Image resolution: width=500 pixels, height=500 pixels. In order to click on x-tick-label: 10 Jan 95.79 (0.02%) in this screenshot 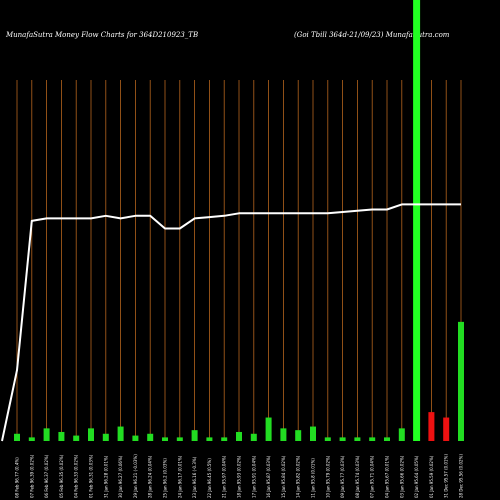, I will do `click(327, 476)`.